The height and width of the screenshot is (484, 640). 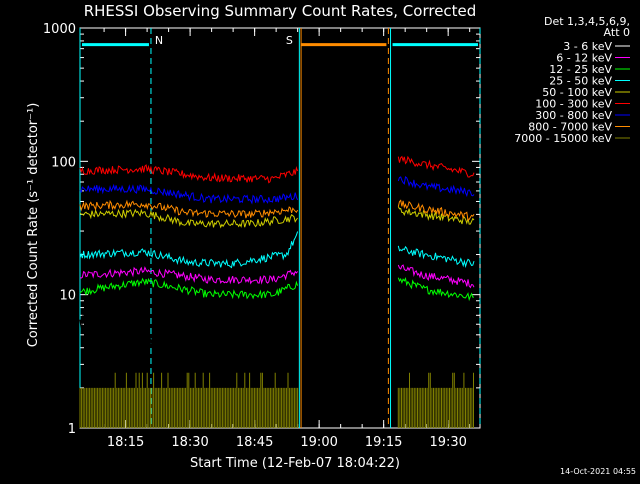 I want to click on timestamp: 14-Oct-2021 04:55, so click(x=598, y=471).